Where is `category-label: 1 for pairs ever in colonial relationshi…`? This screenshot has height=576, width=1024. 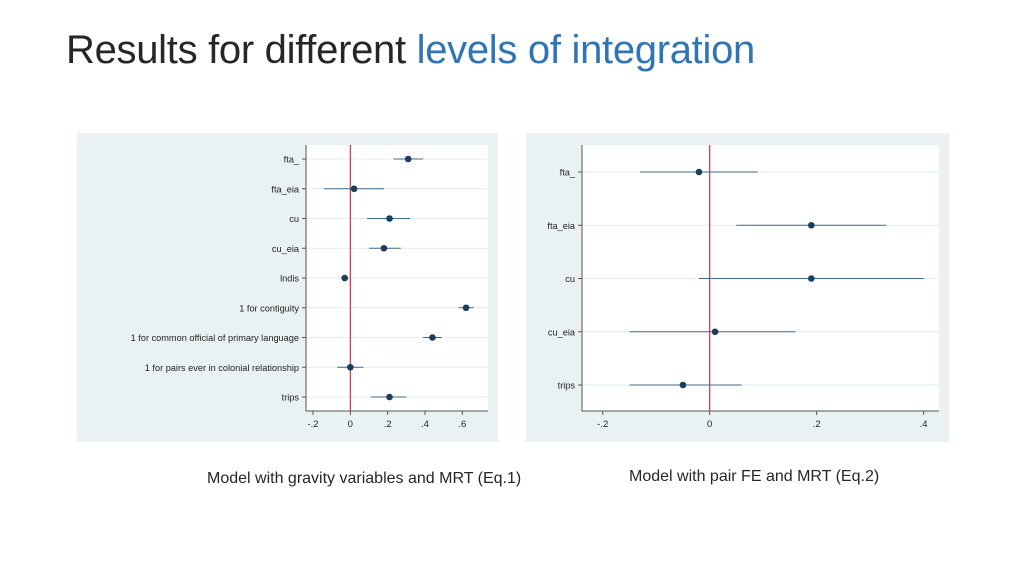
category-label: 1 for pairs ever in colonial relationshi… is located at coordinates (222, 368).